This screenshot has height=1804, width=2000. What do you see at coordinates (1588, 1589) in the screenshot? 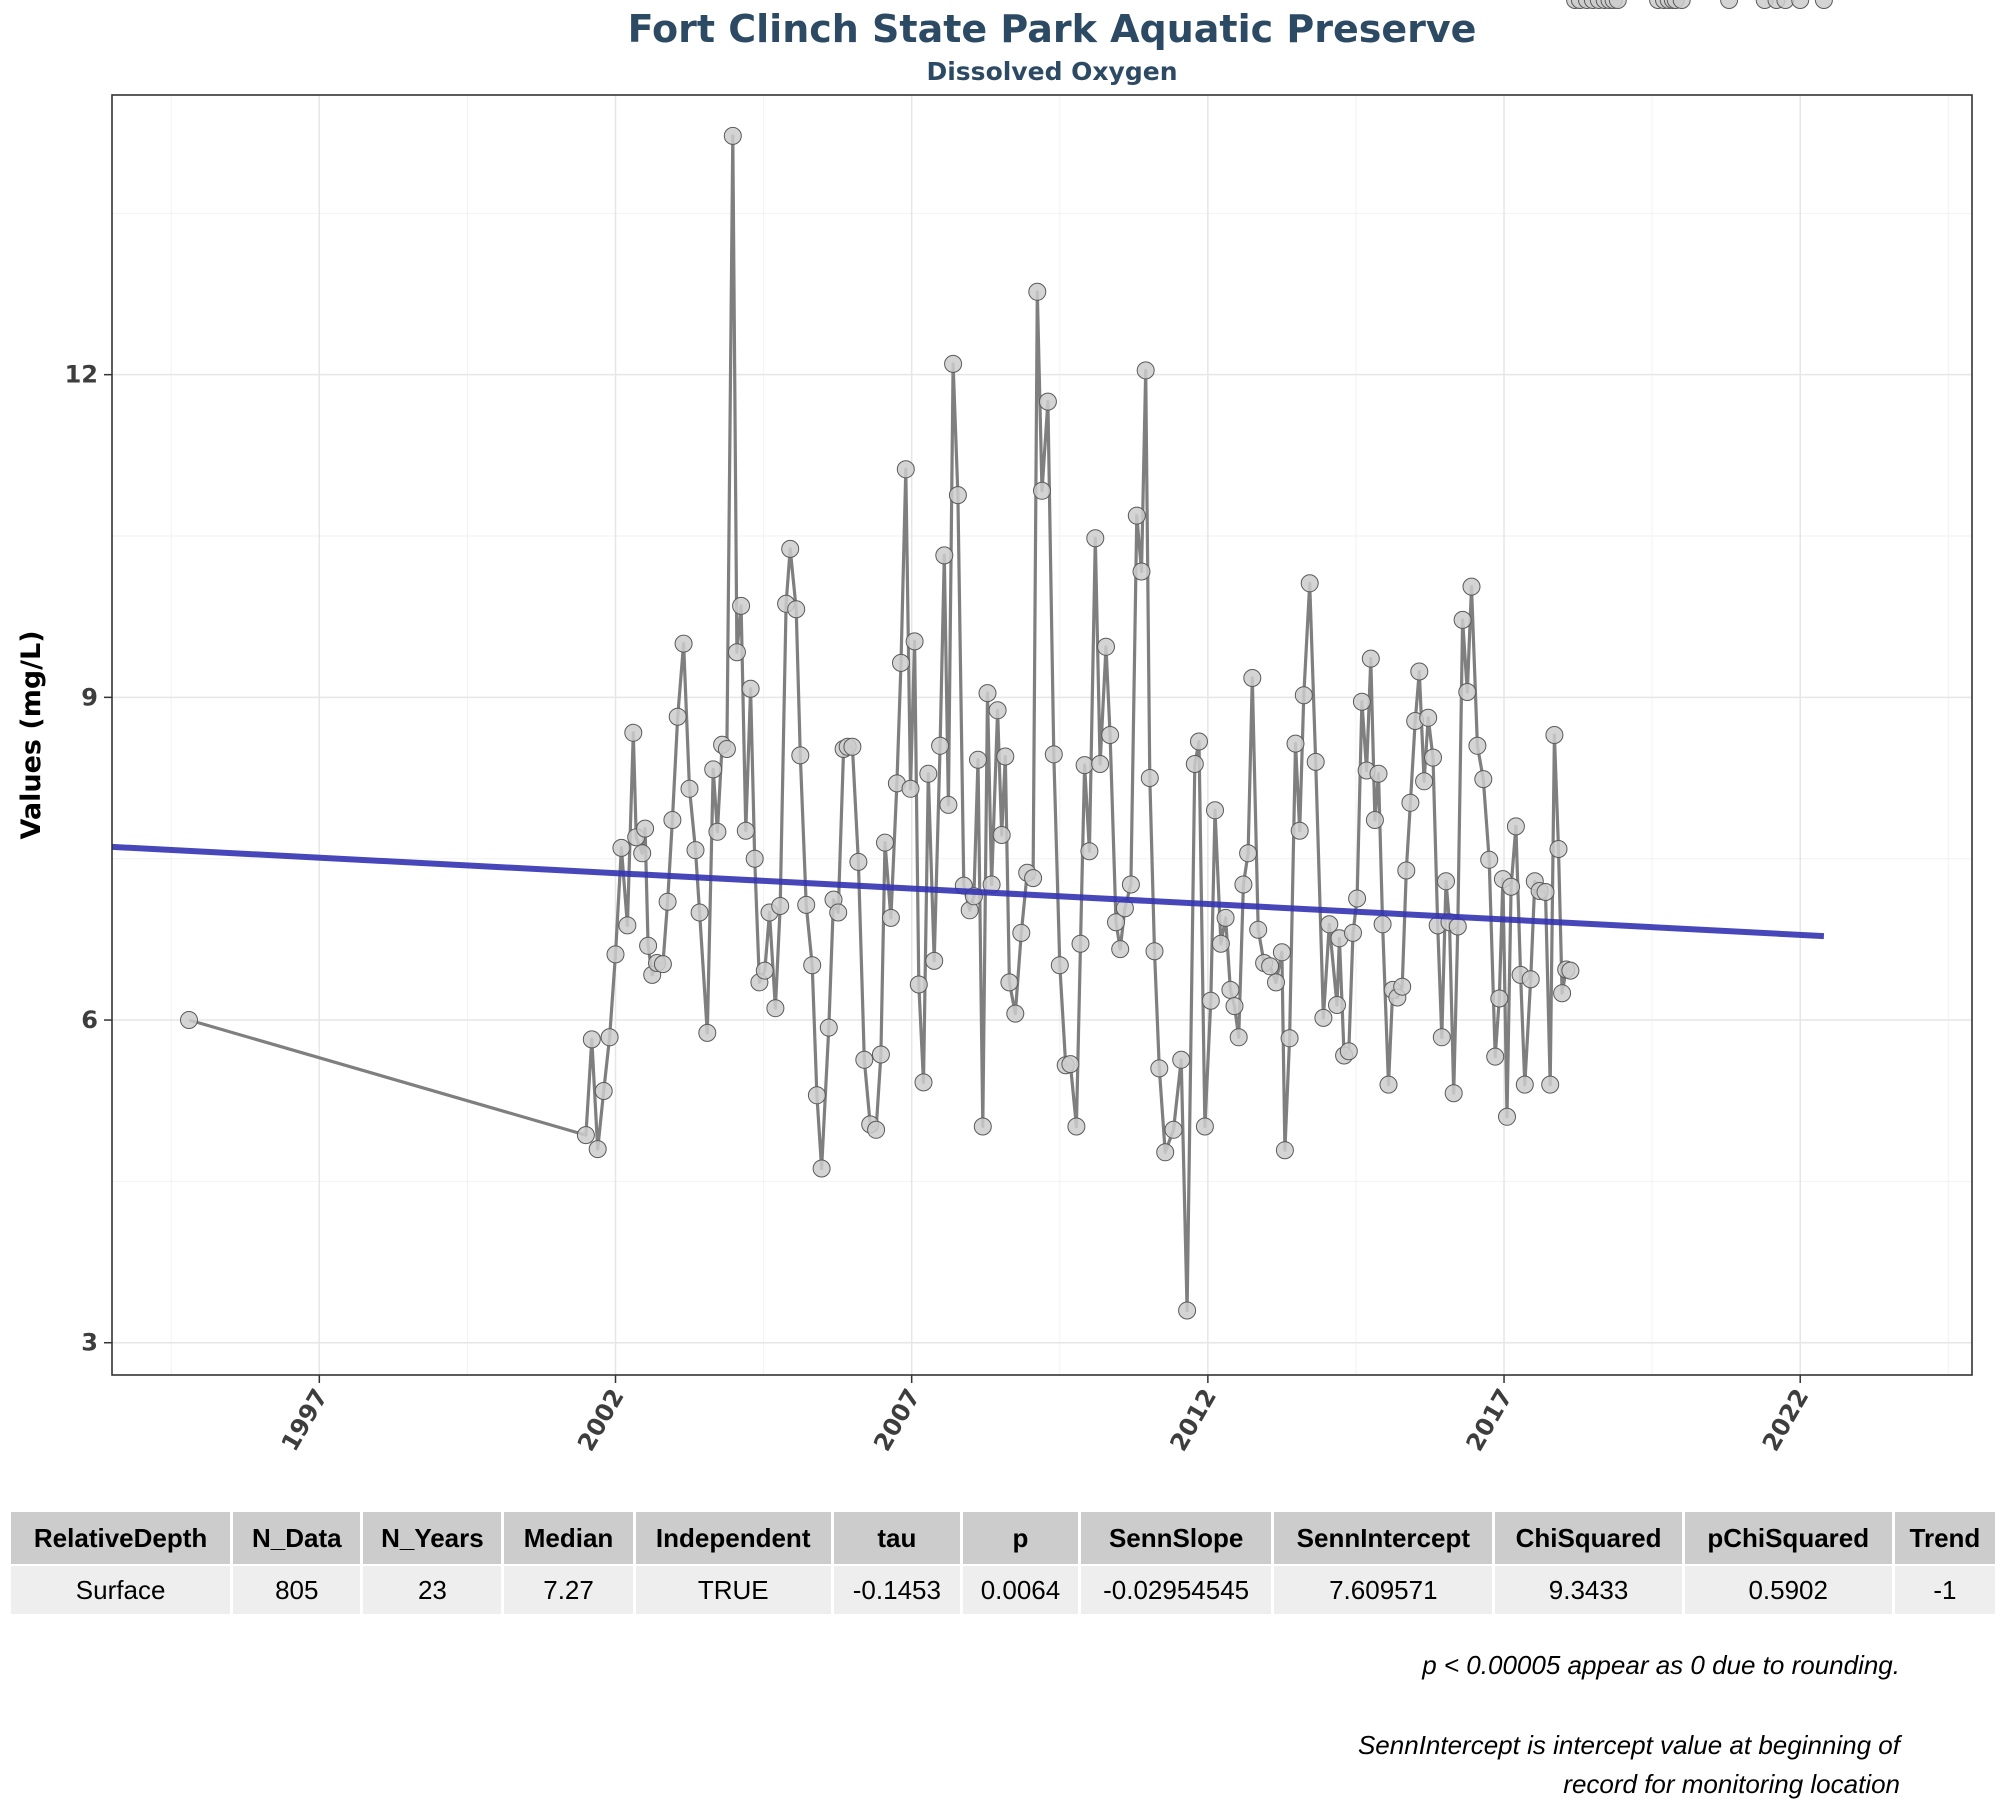
I see `stats-cell-chisquared: 9.3433` at bounding box center [1588, 1589].